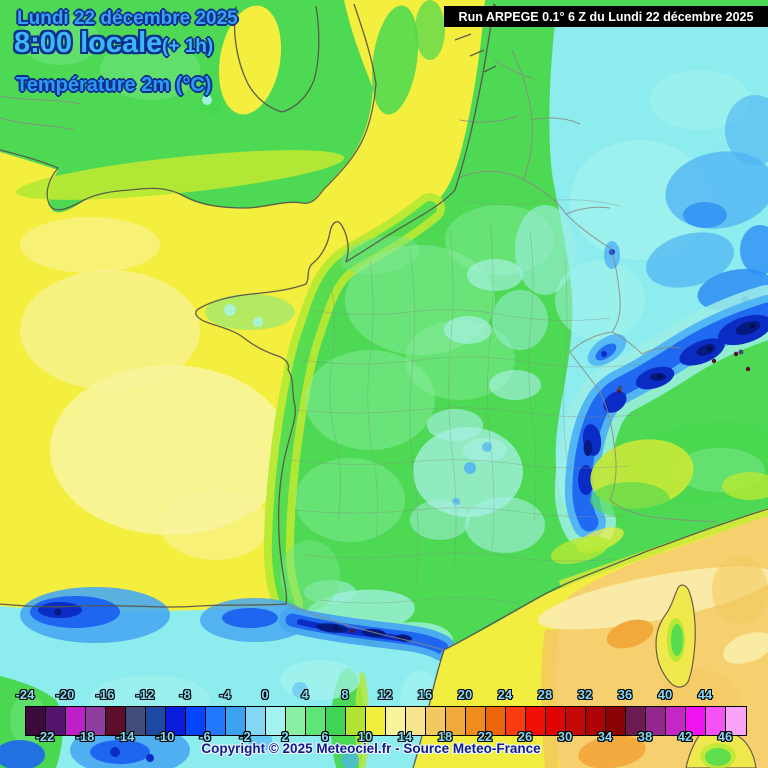 This screenshot has width=768, height=768. Describe the element at coordinates (105, 694) in the screenshot. I see `colorbar-label: -16` at that location.